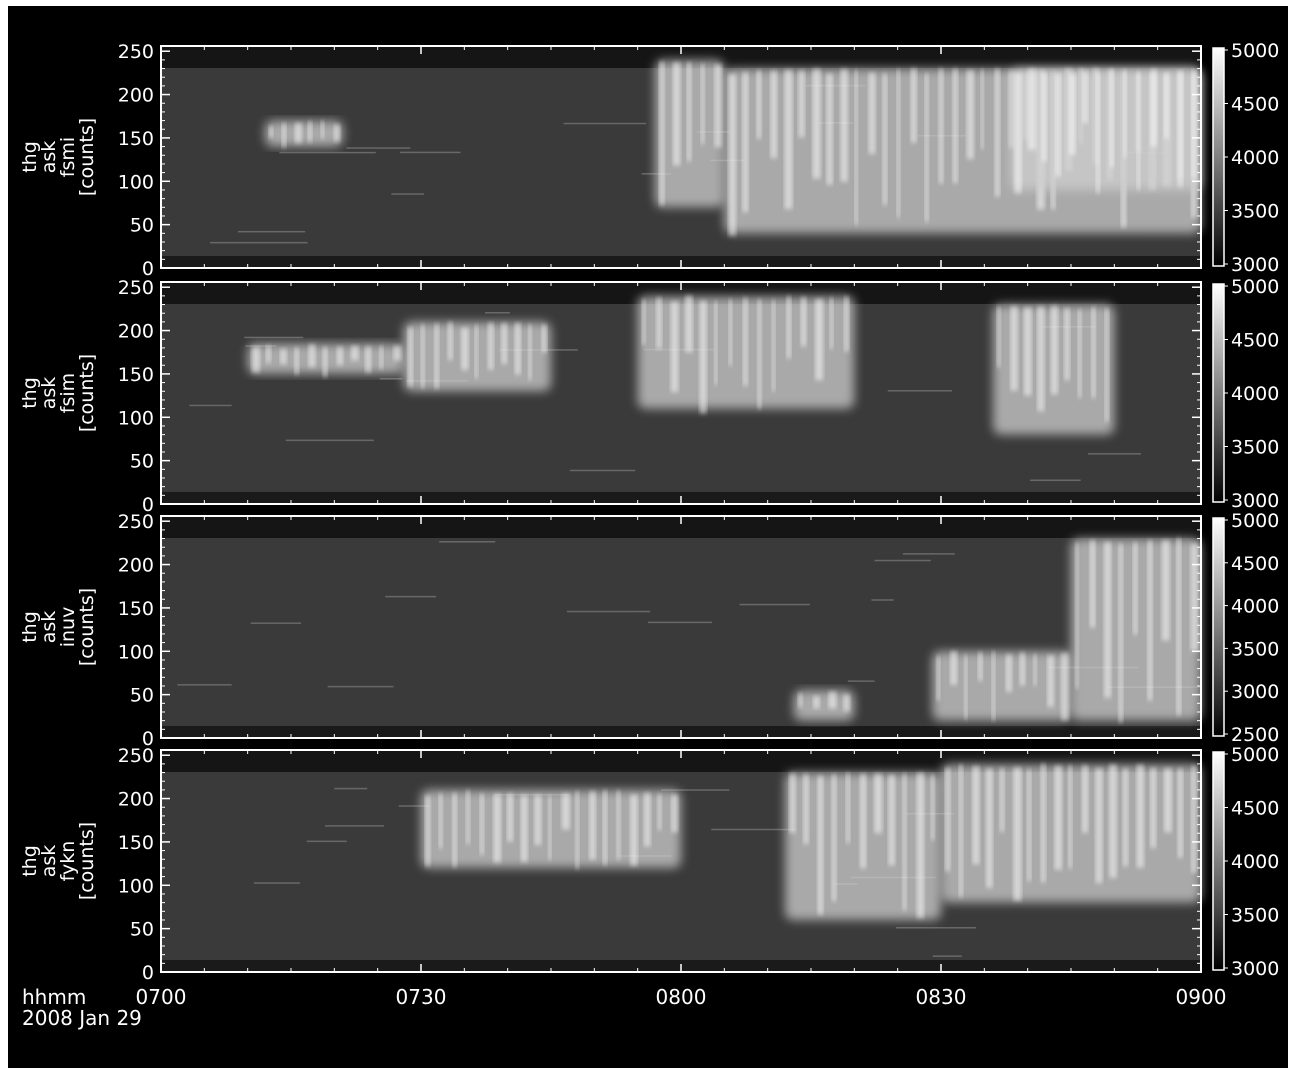 The height and width of the screenshot is (1074, 1294). Describe the element at coordinates (1105, 129) in the screenshot. I see `aurora-feature` at that location.